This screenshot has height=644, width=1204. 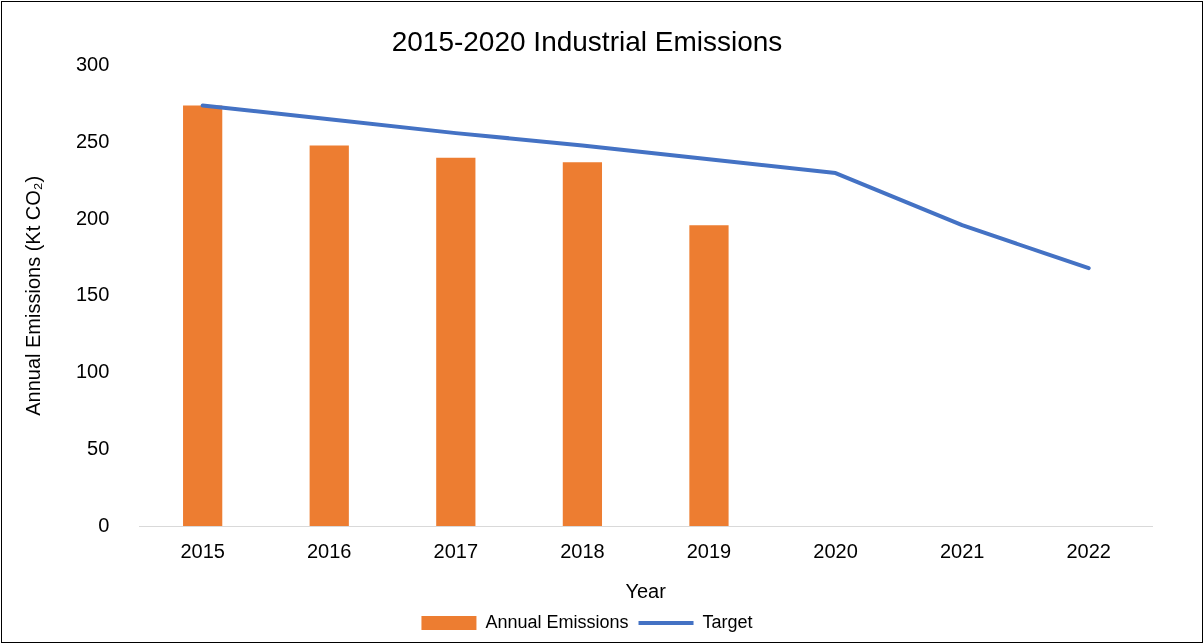 I want to click on y-tick-label: 0, so click(x=104, y=524).